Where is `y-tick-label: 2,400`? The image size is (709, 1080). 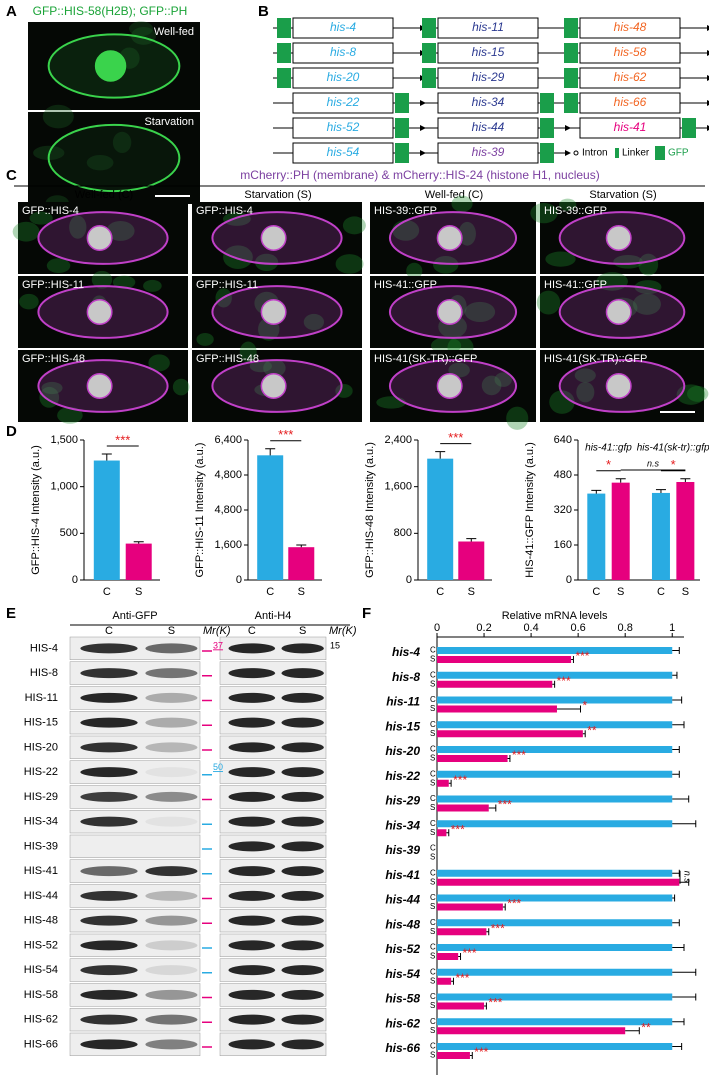 y-tick-label: 2,400 is located at coordinates (398, 440).